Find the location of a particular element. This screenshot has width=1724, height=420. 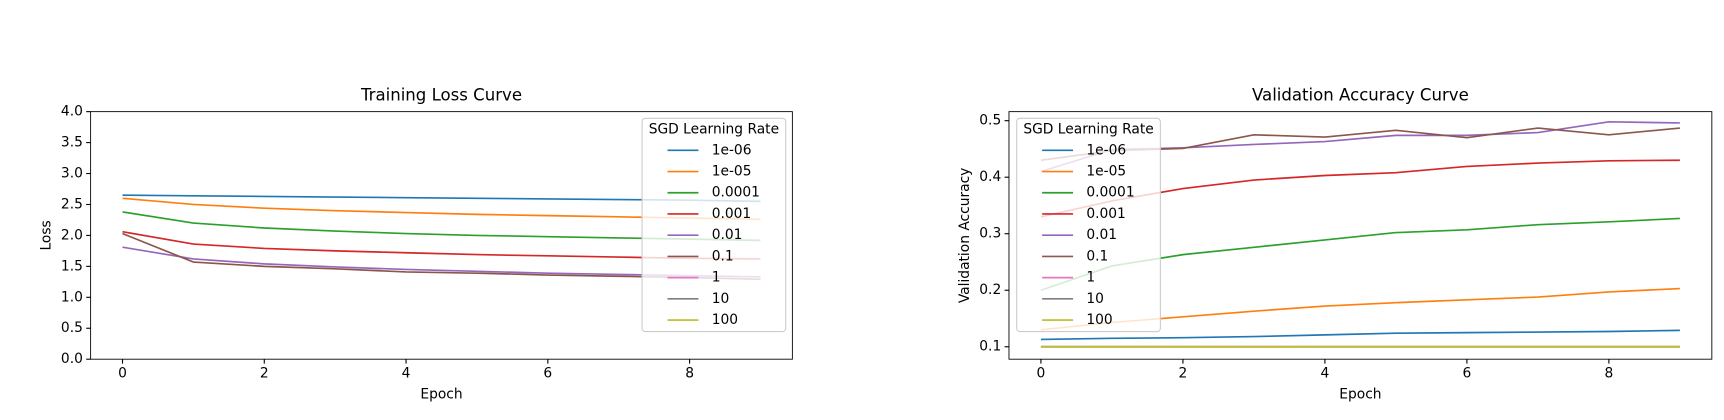

y-tick-label: 2.5 is located at coordinates (72, 204).